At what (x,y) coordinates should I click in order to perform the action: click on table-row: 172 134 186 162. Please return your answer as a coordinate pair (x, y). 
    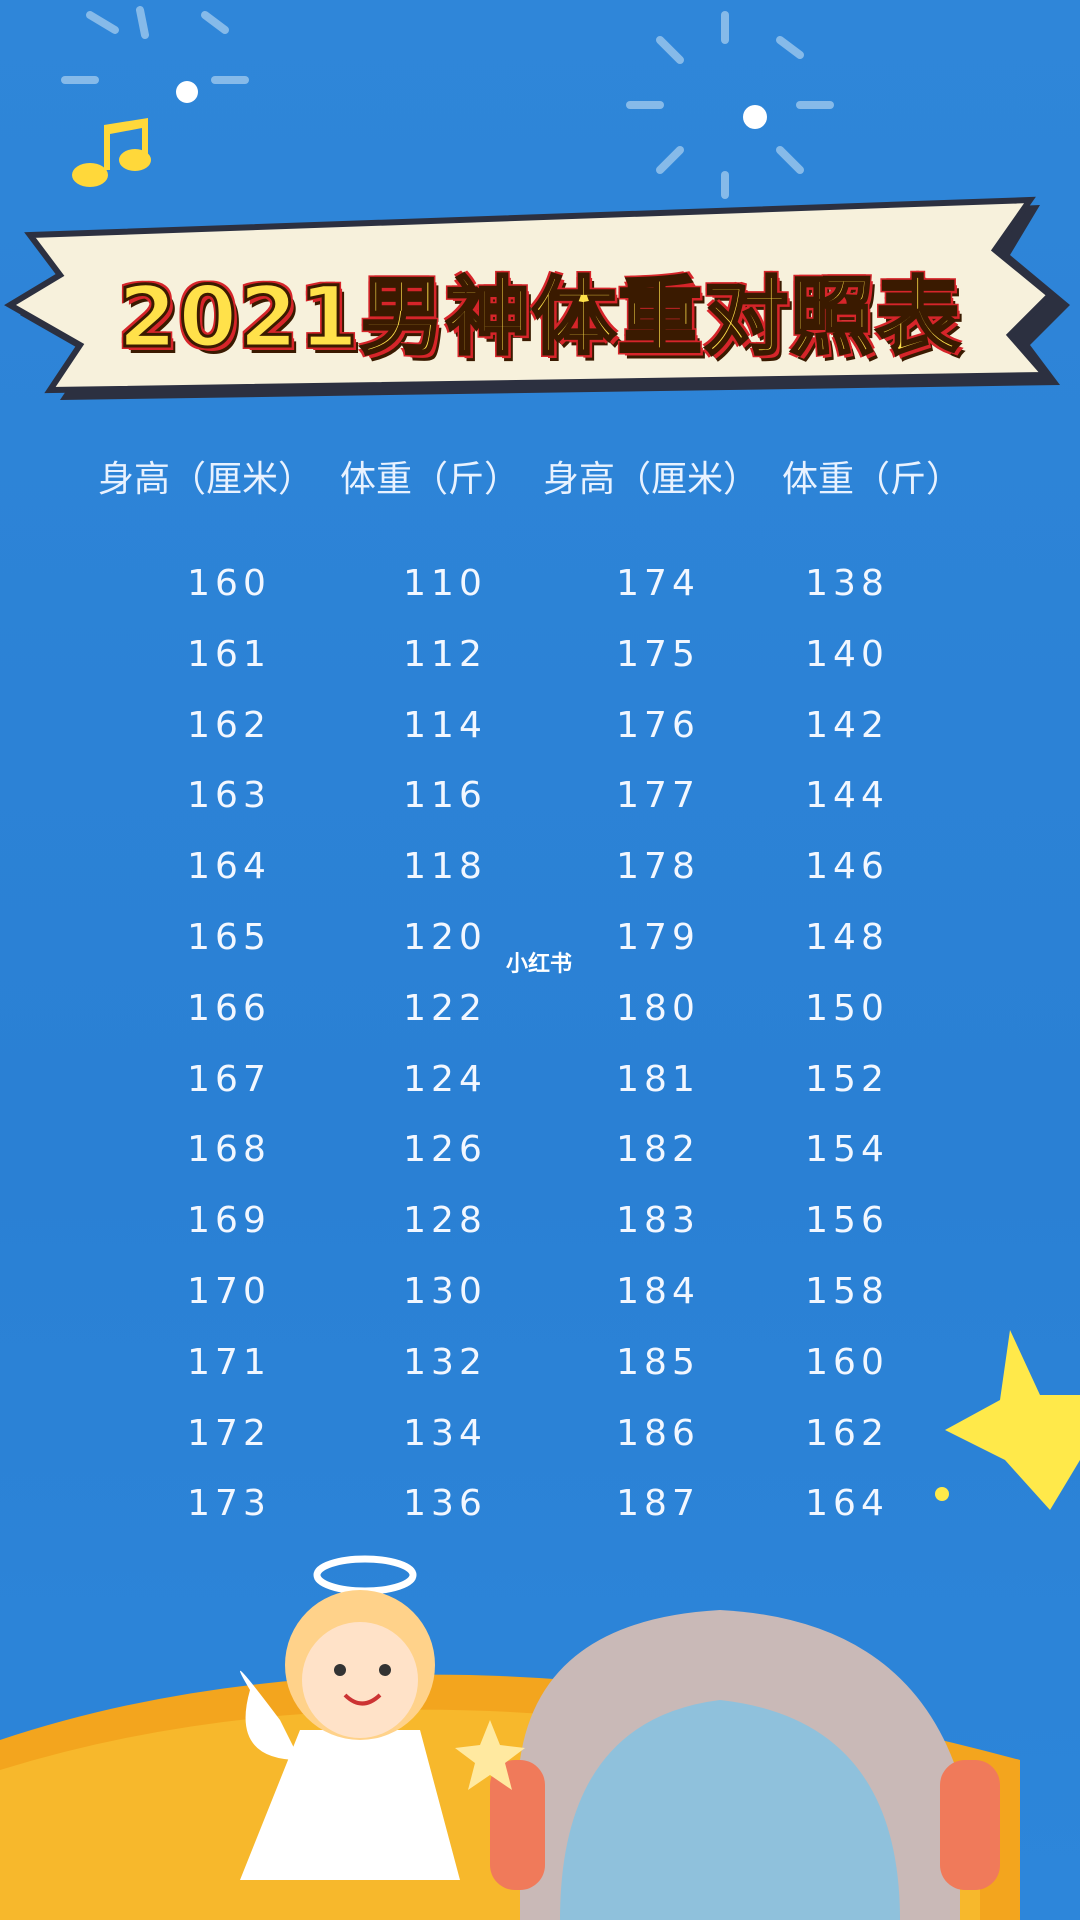
    Looking at the image, I should click on (540, 1438).